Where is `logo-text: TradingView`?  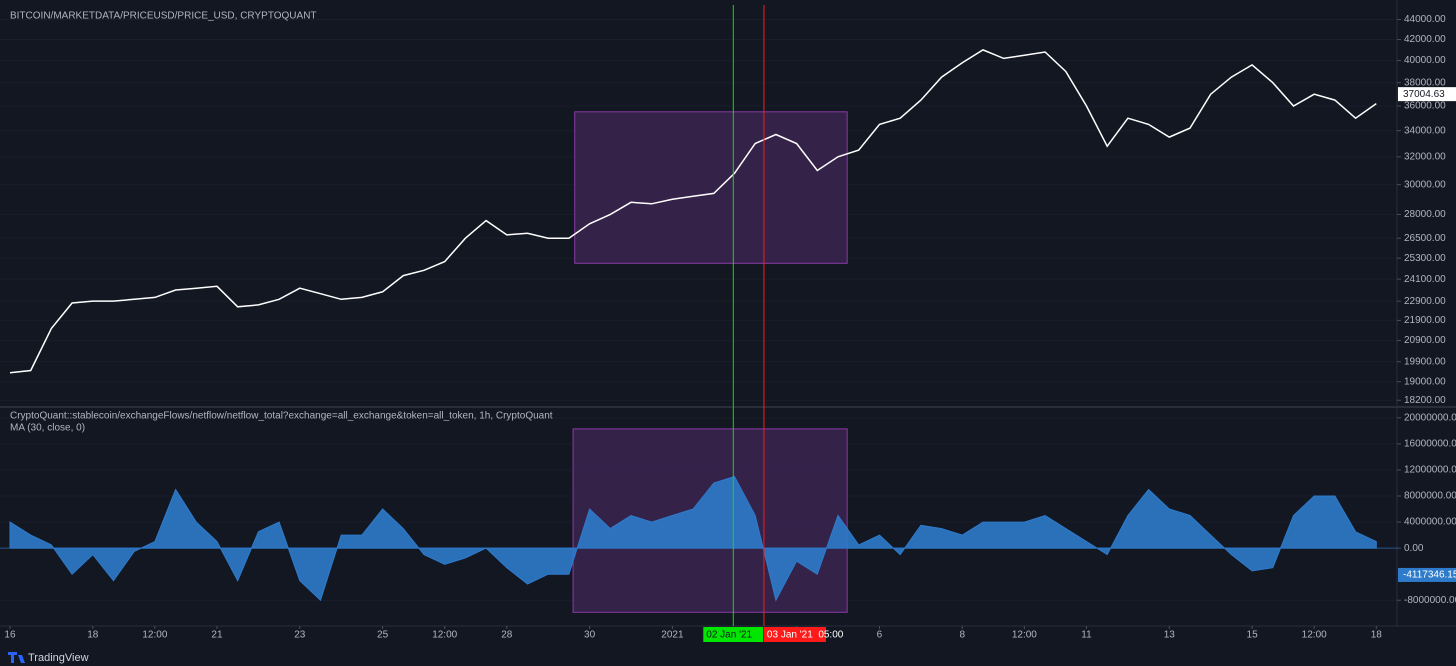 logo-text: TradingView is located at coordinates (58, 658).